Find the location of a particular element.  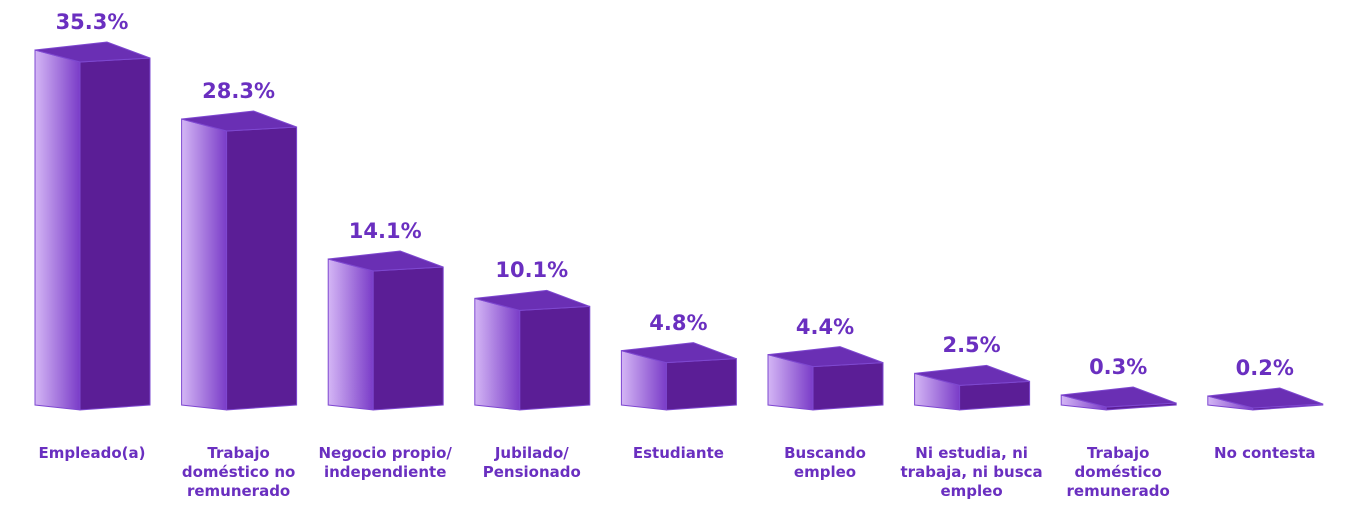

x-tick-label: Negocio propio/ independiente is located at coordinates (385, 462).